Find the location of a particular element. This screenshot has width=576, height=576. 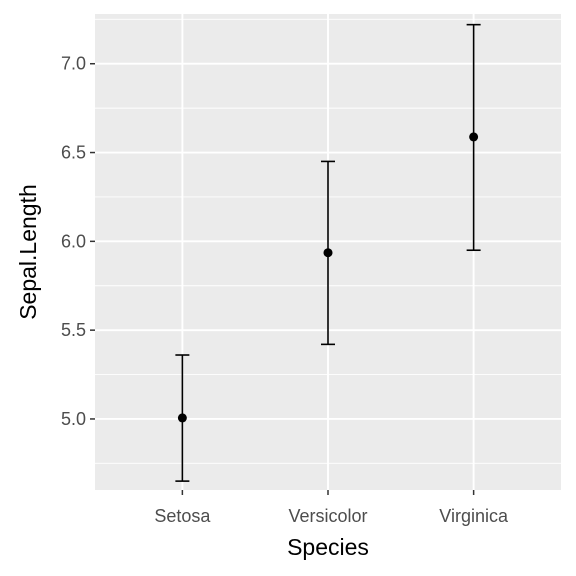

y-axis-title: Sepal.Length is located at coordinates (28, 252).